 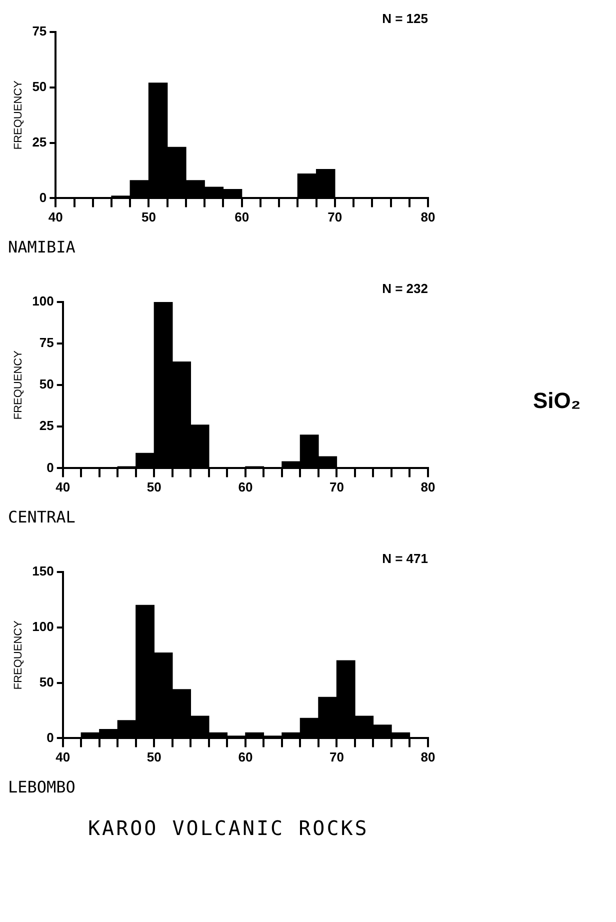 What do you see at coordinates (42, 517) in the screenshot?
I see `text: CENTRAL` at bounding box center [42, 517].